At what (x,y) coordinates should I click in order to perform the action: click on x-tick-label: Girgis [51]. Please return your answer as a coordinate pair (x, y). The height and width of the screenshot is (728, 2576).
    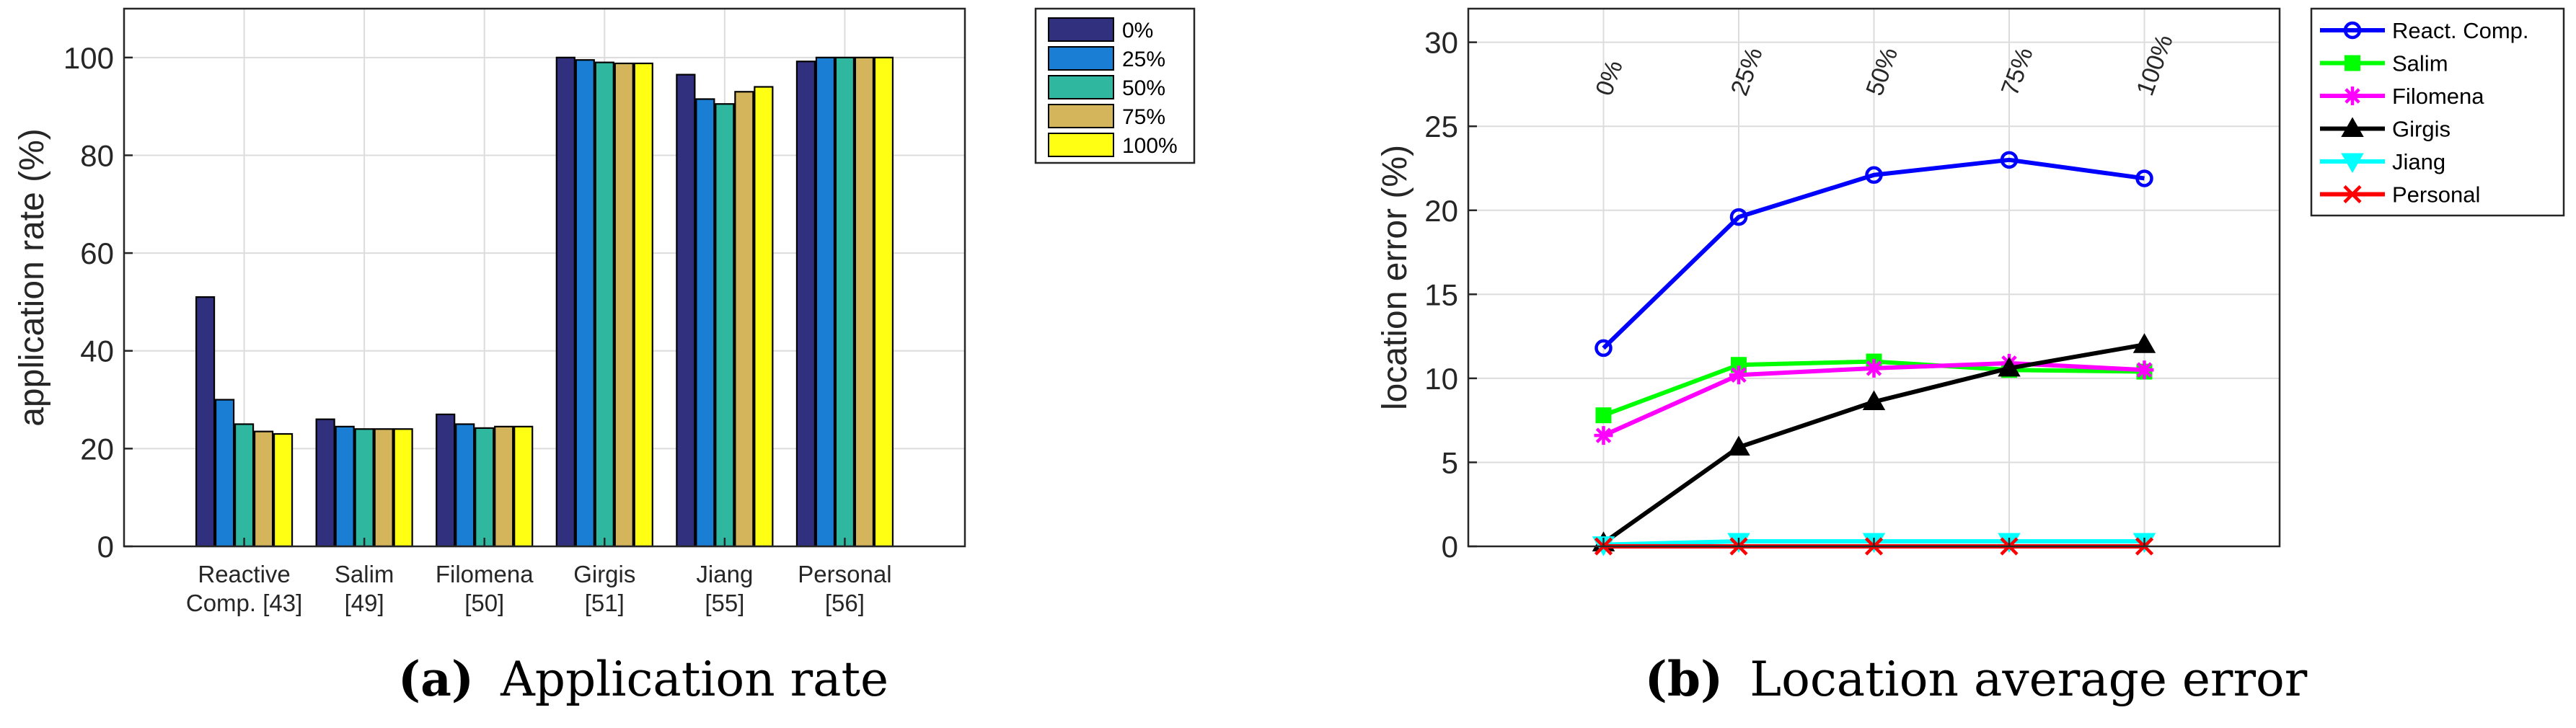
    Looking at the image, I should click on (604, 588).